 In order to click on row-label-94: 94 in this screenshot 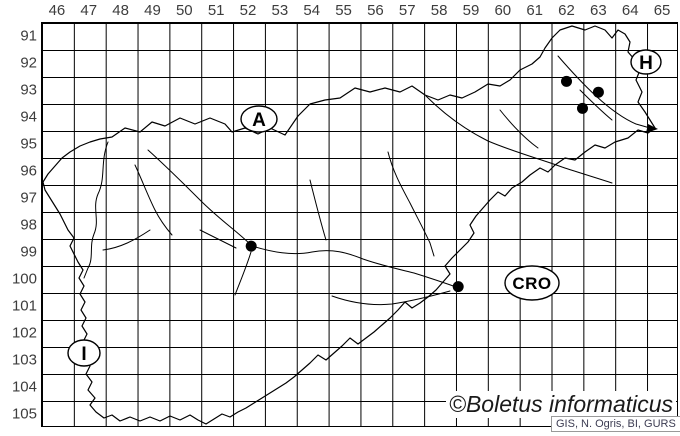, I will do `click(28, 116)`.